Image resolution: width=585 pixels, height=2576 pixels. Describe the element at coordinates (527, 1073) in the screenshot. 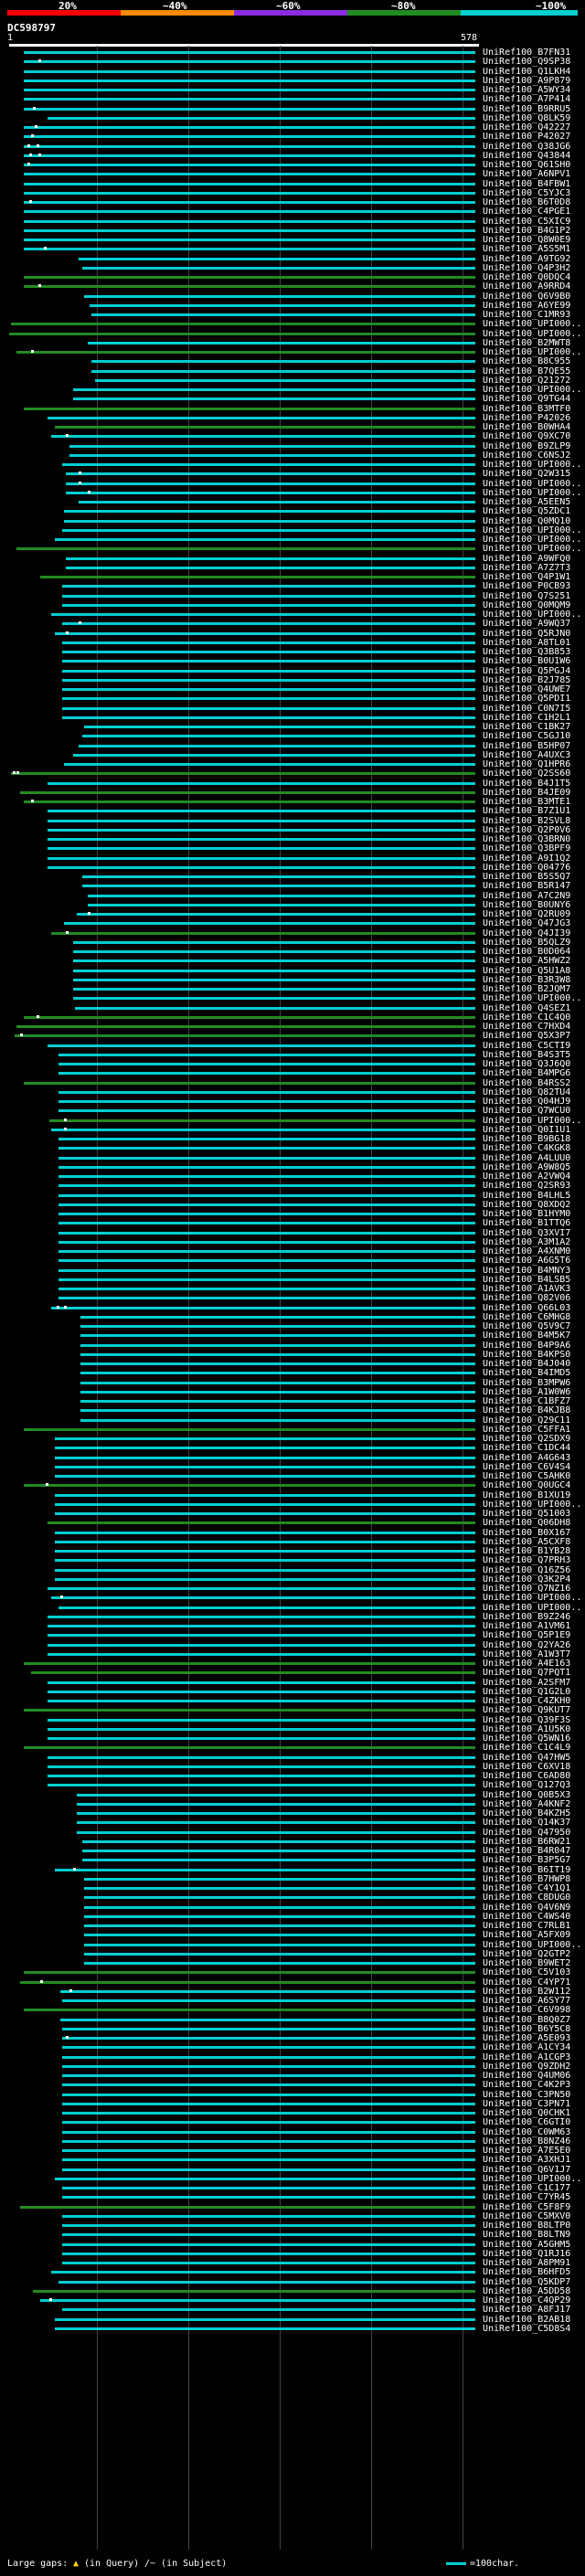

I see `hit-label: UniRef100_B4MPG6` at that location.